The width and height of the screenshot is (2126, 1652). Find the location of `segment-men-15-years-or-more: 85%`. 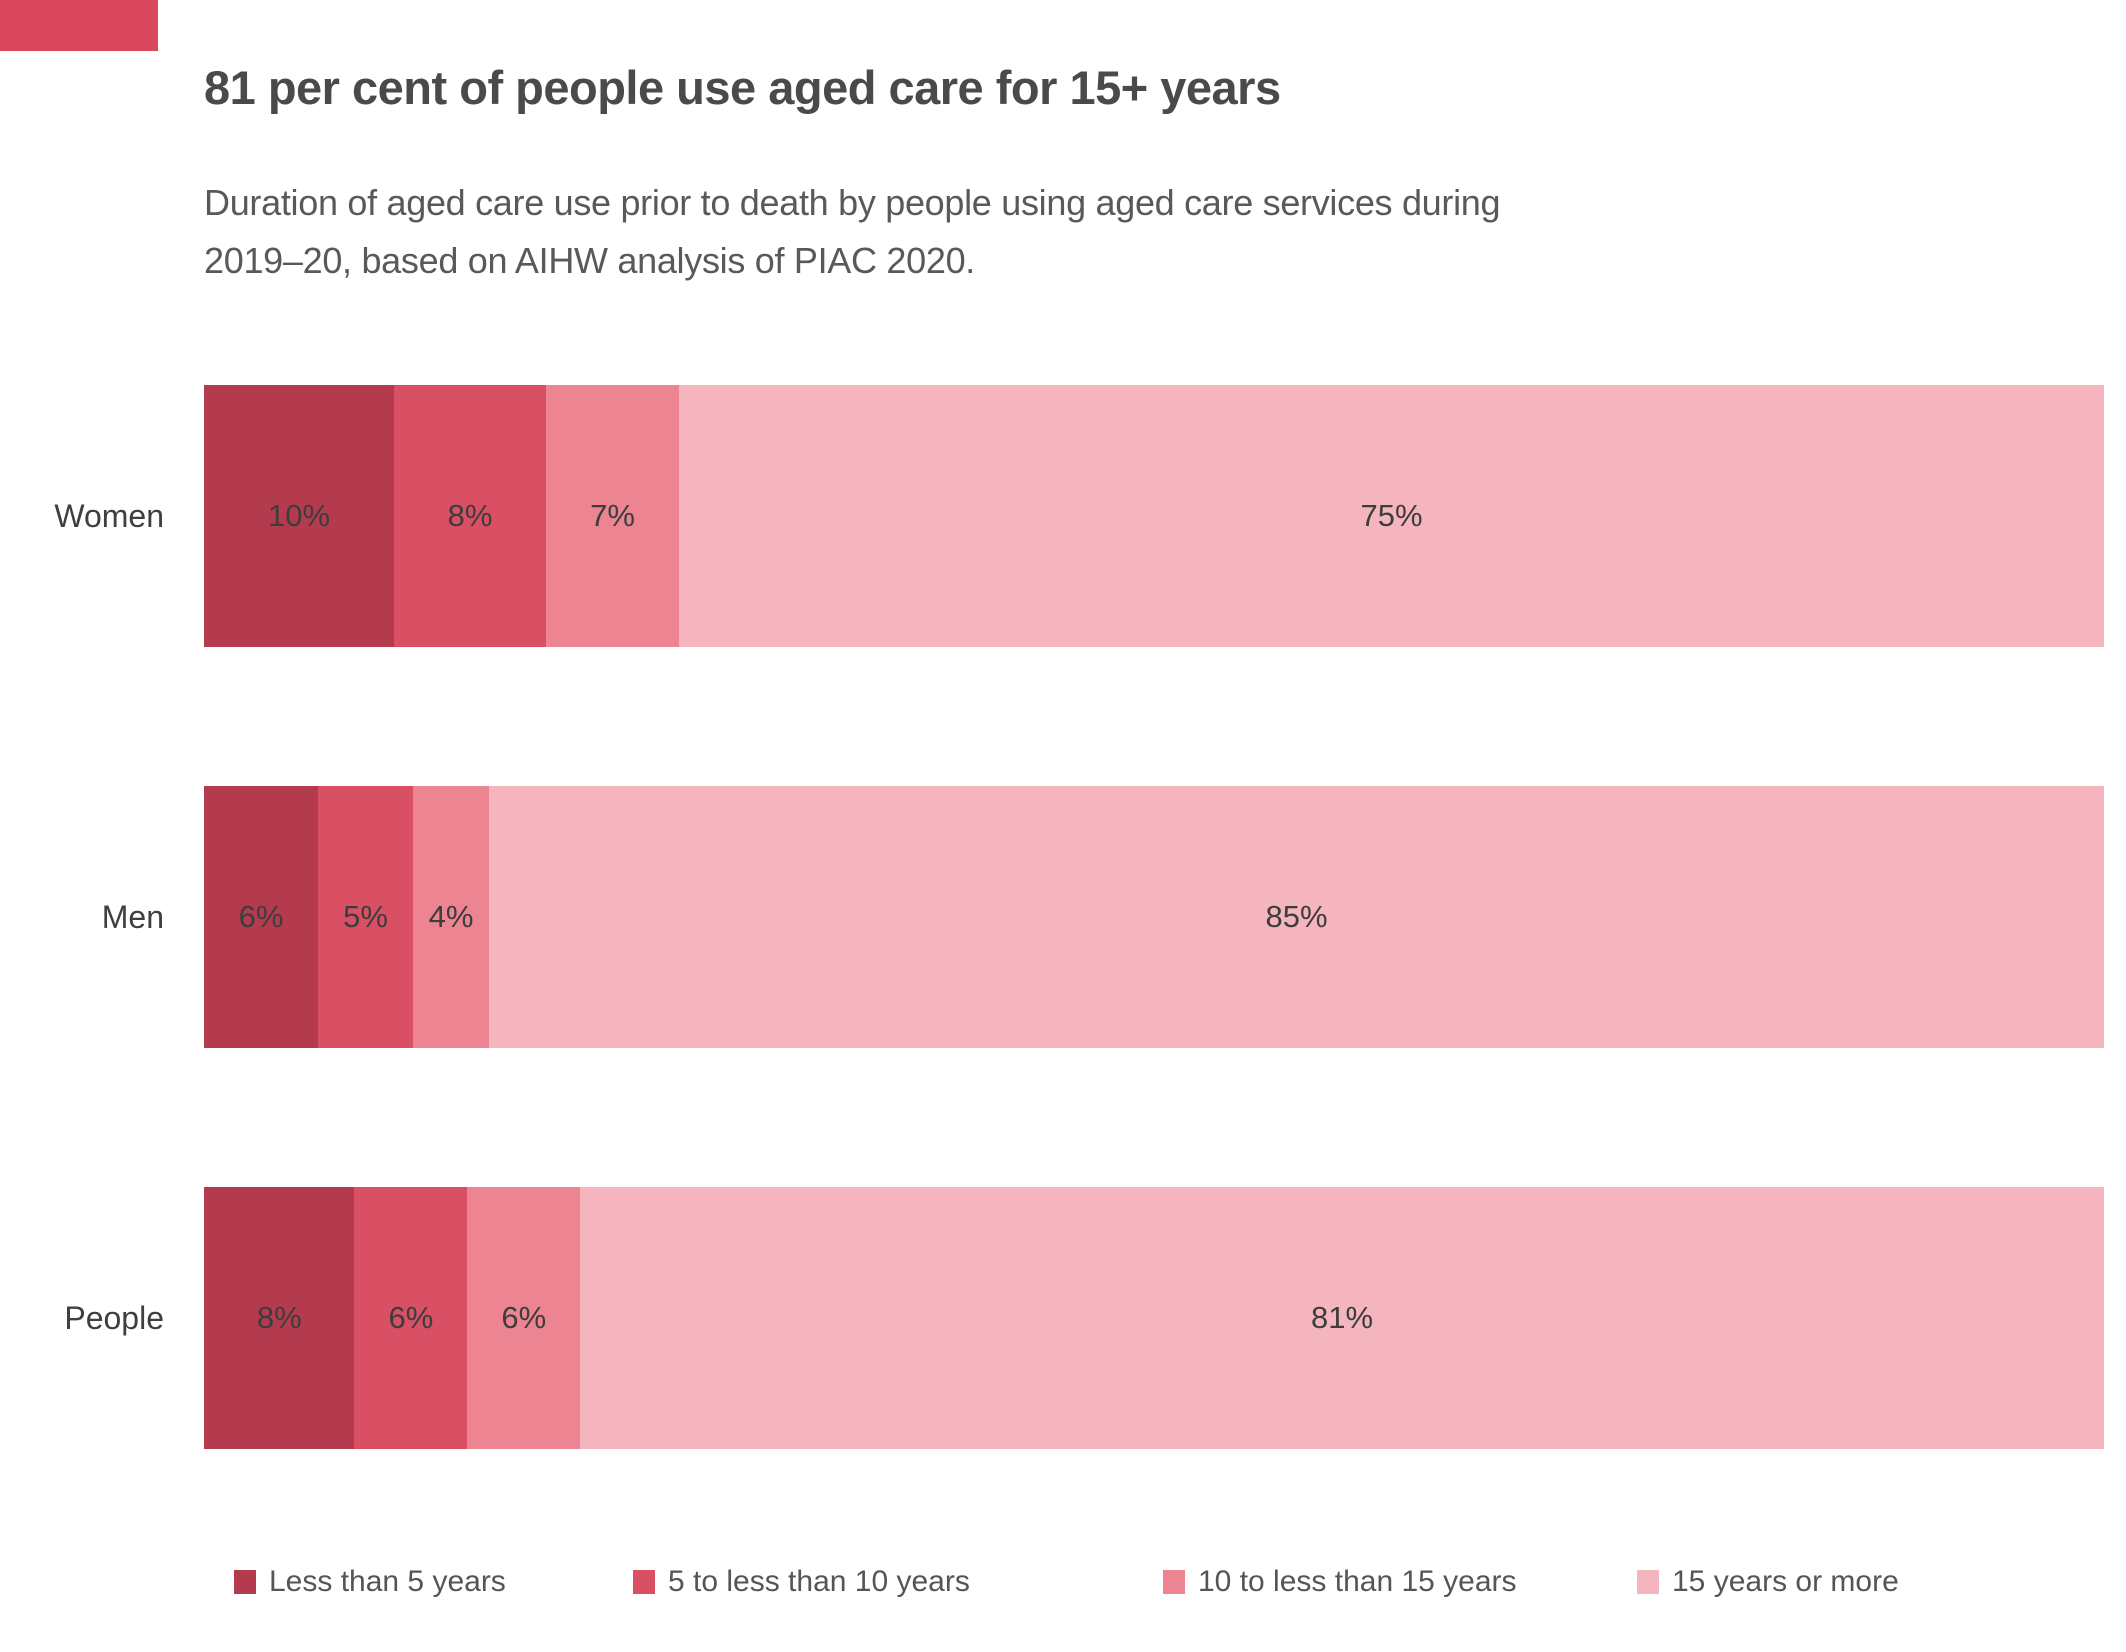

segment-men-15-years-or-more: 85% is located at coordinates (1296, 917).